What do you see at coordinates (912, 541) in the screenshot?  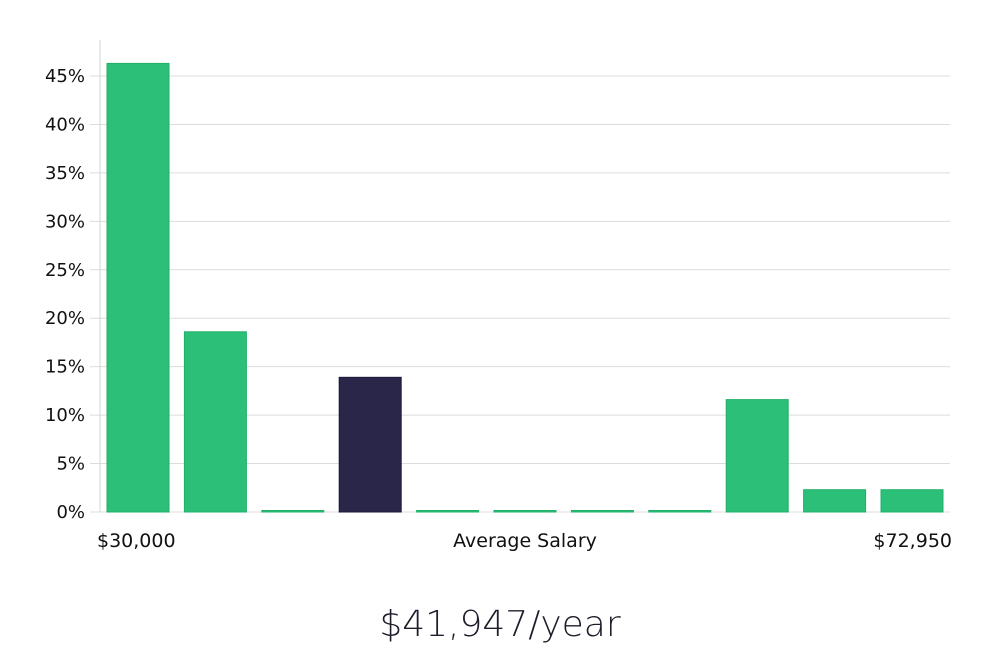 I see `x-axis-max-label: $72,950` at bounding box center [912, 541].